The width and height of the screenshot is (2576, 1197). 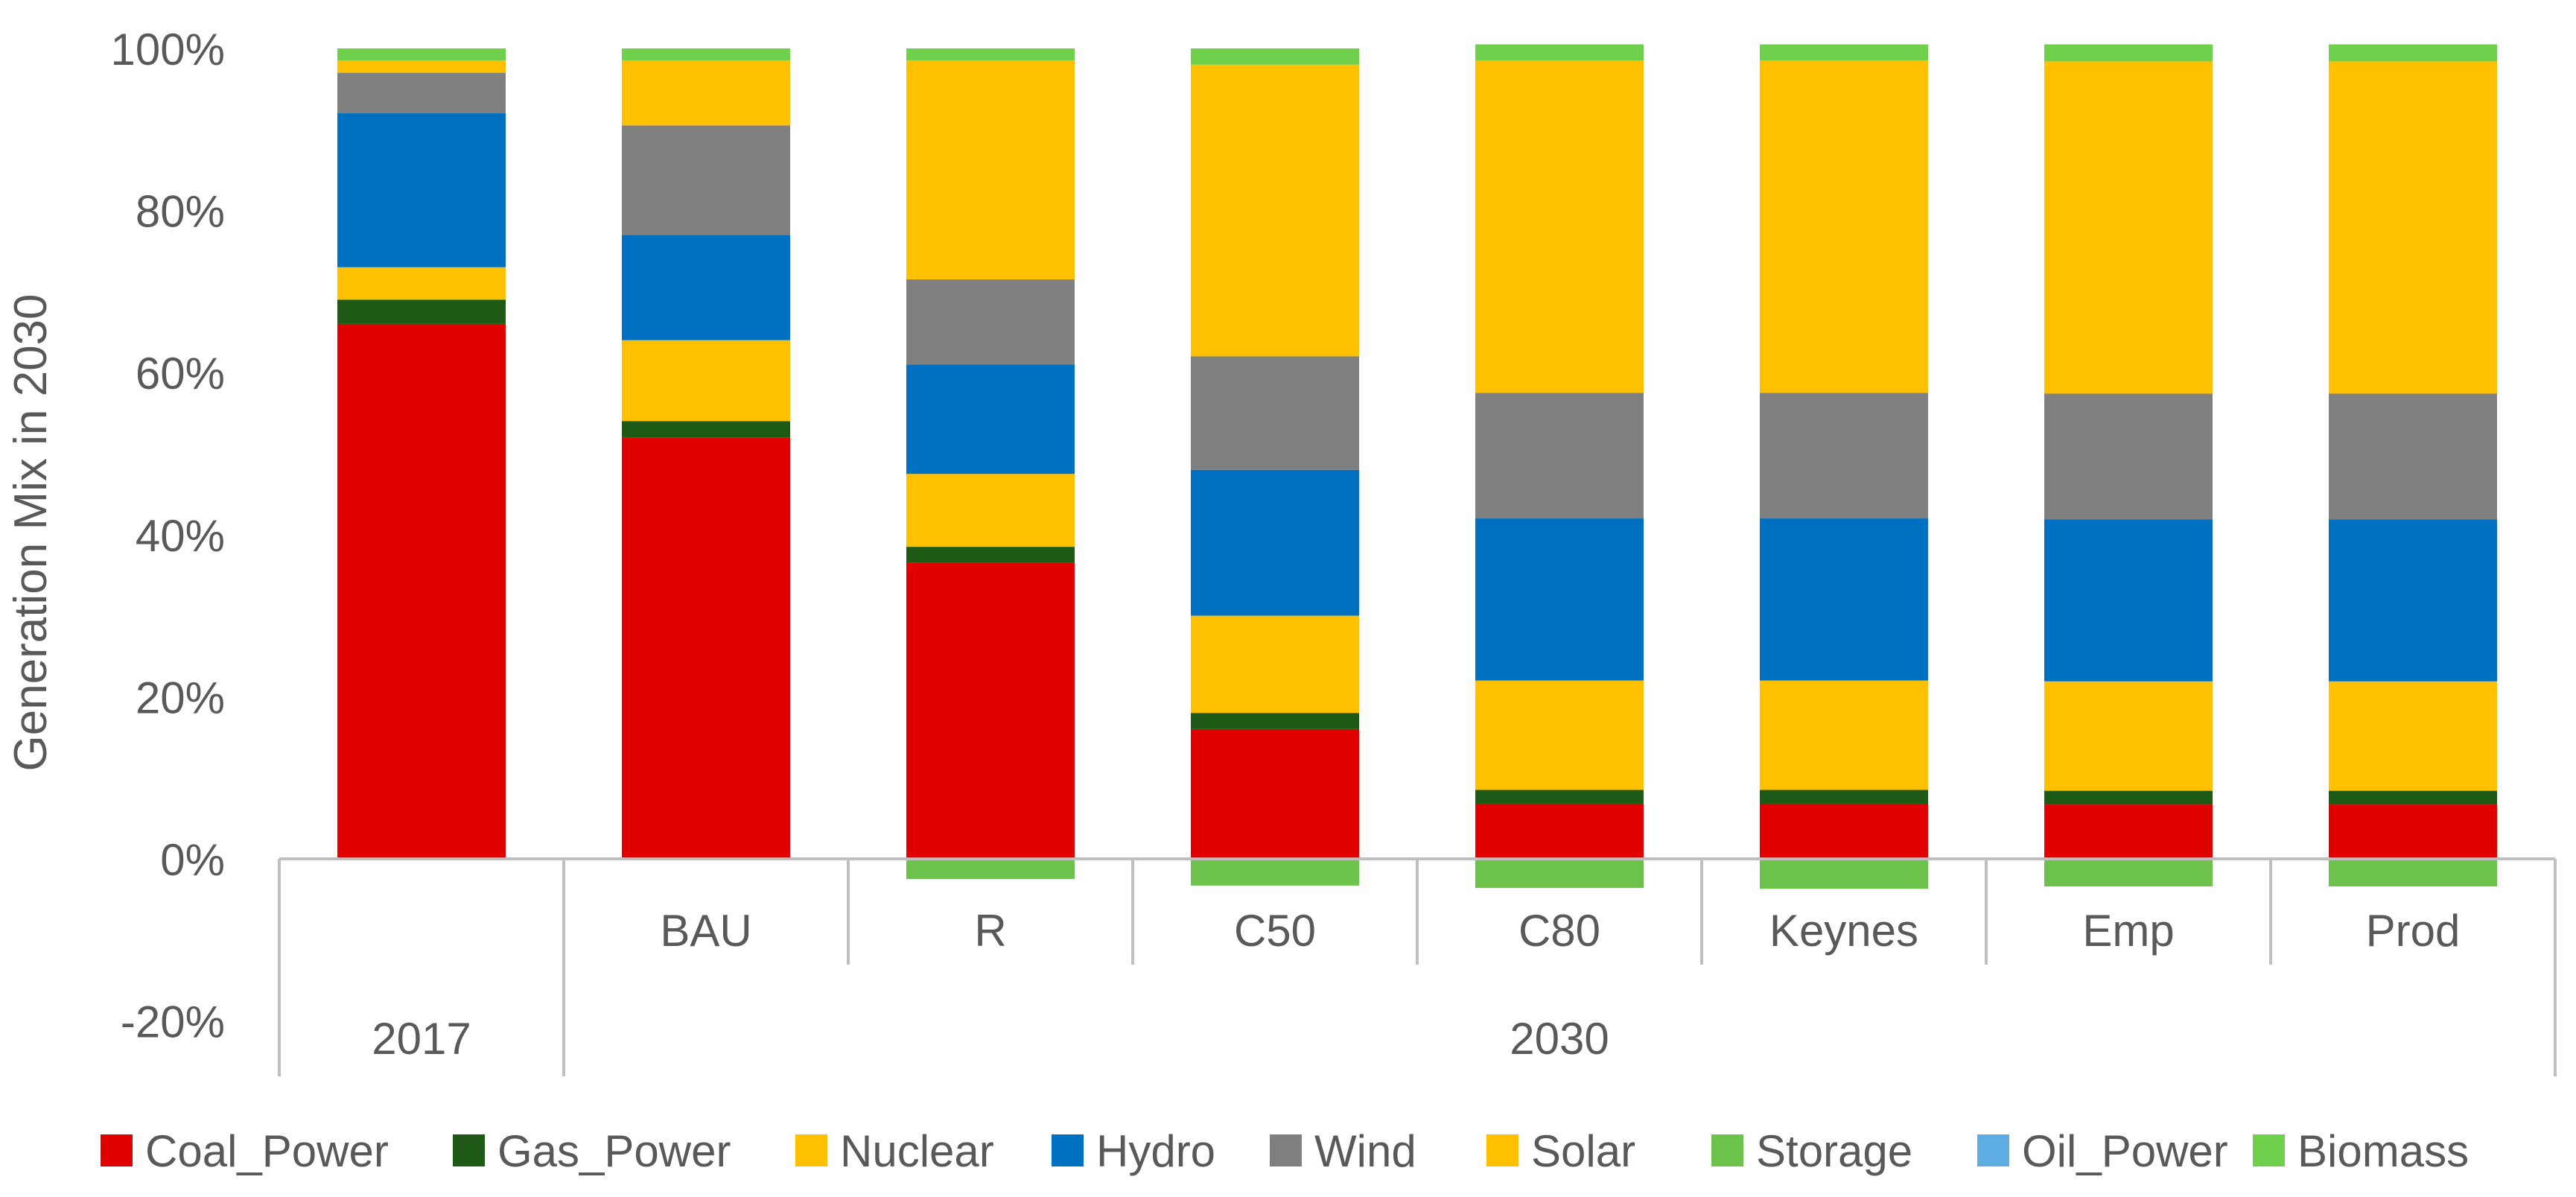 What do you see at coordinates (168, 49) in the screenshot?
I see `y-tick-label: 100%` at bounding box center [168, 49].